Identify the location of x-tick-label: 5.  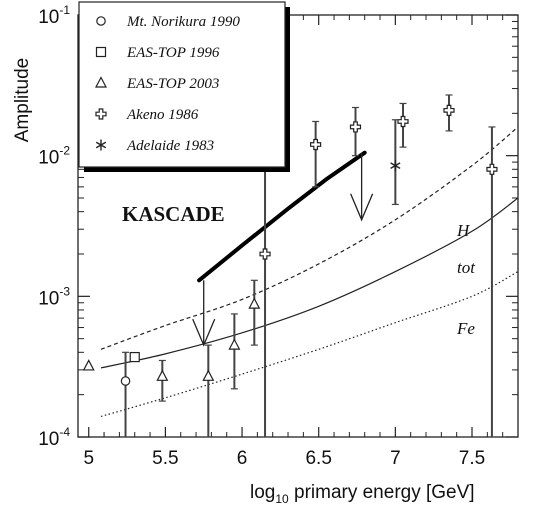
(88, 458).